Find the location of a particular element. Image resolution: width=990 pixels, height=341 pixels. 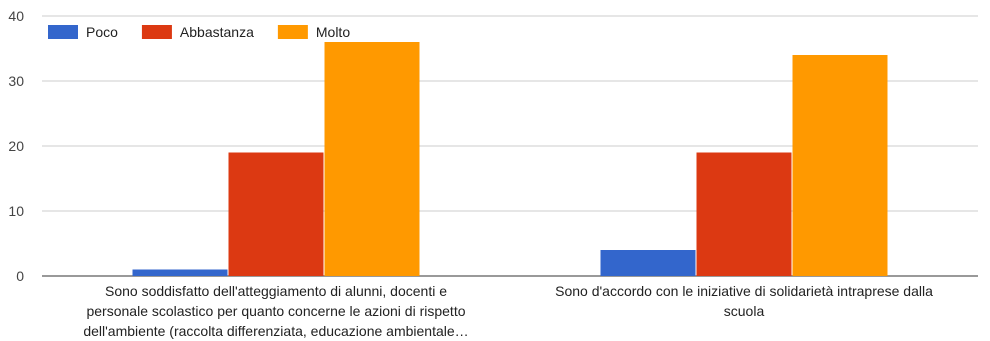

legend-label-poco: Poco is located at coordinates (102, 32).